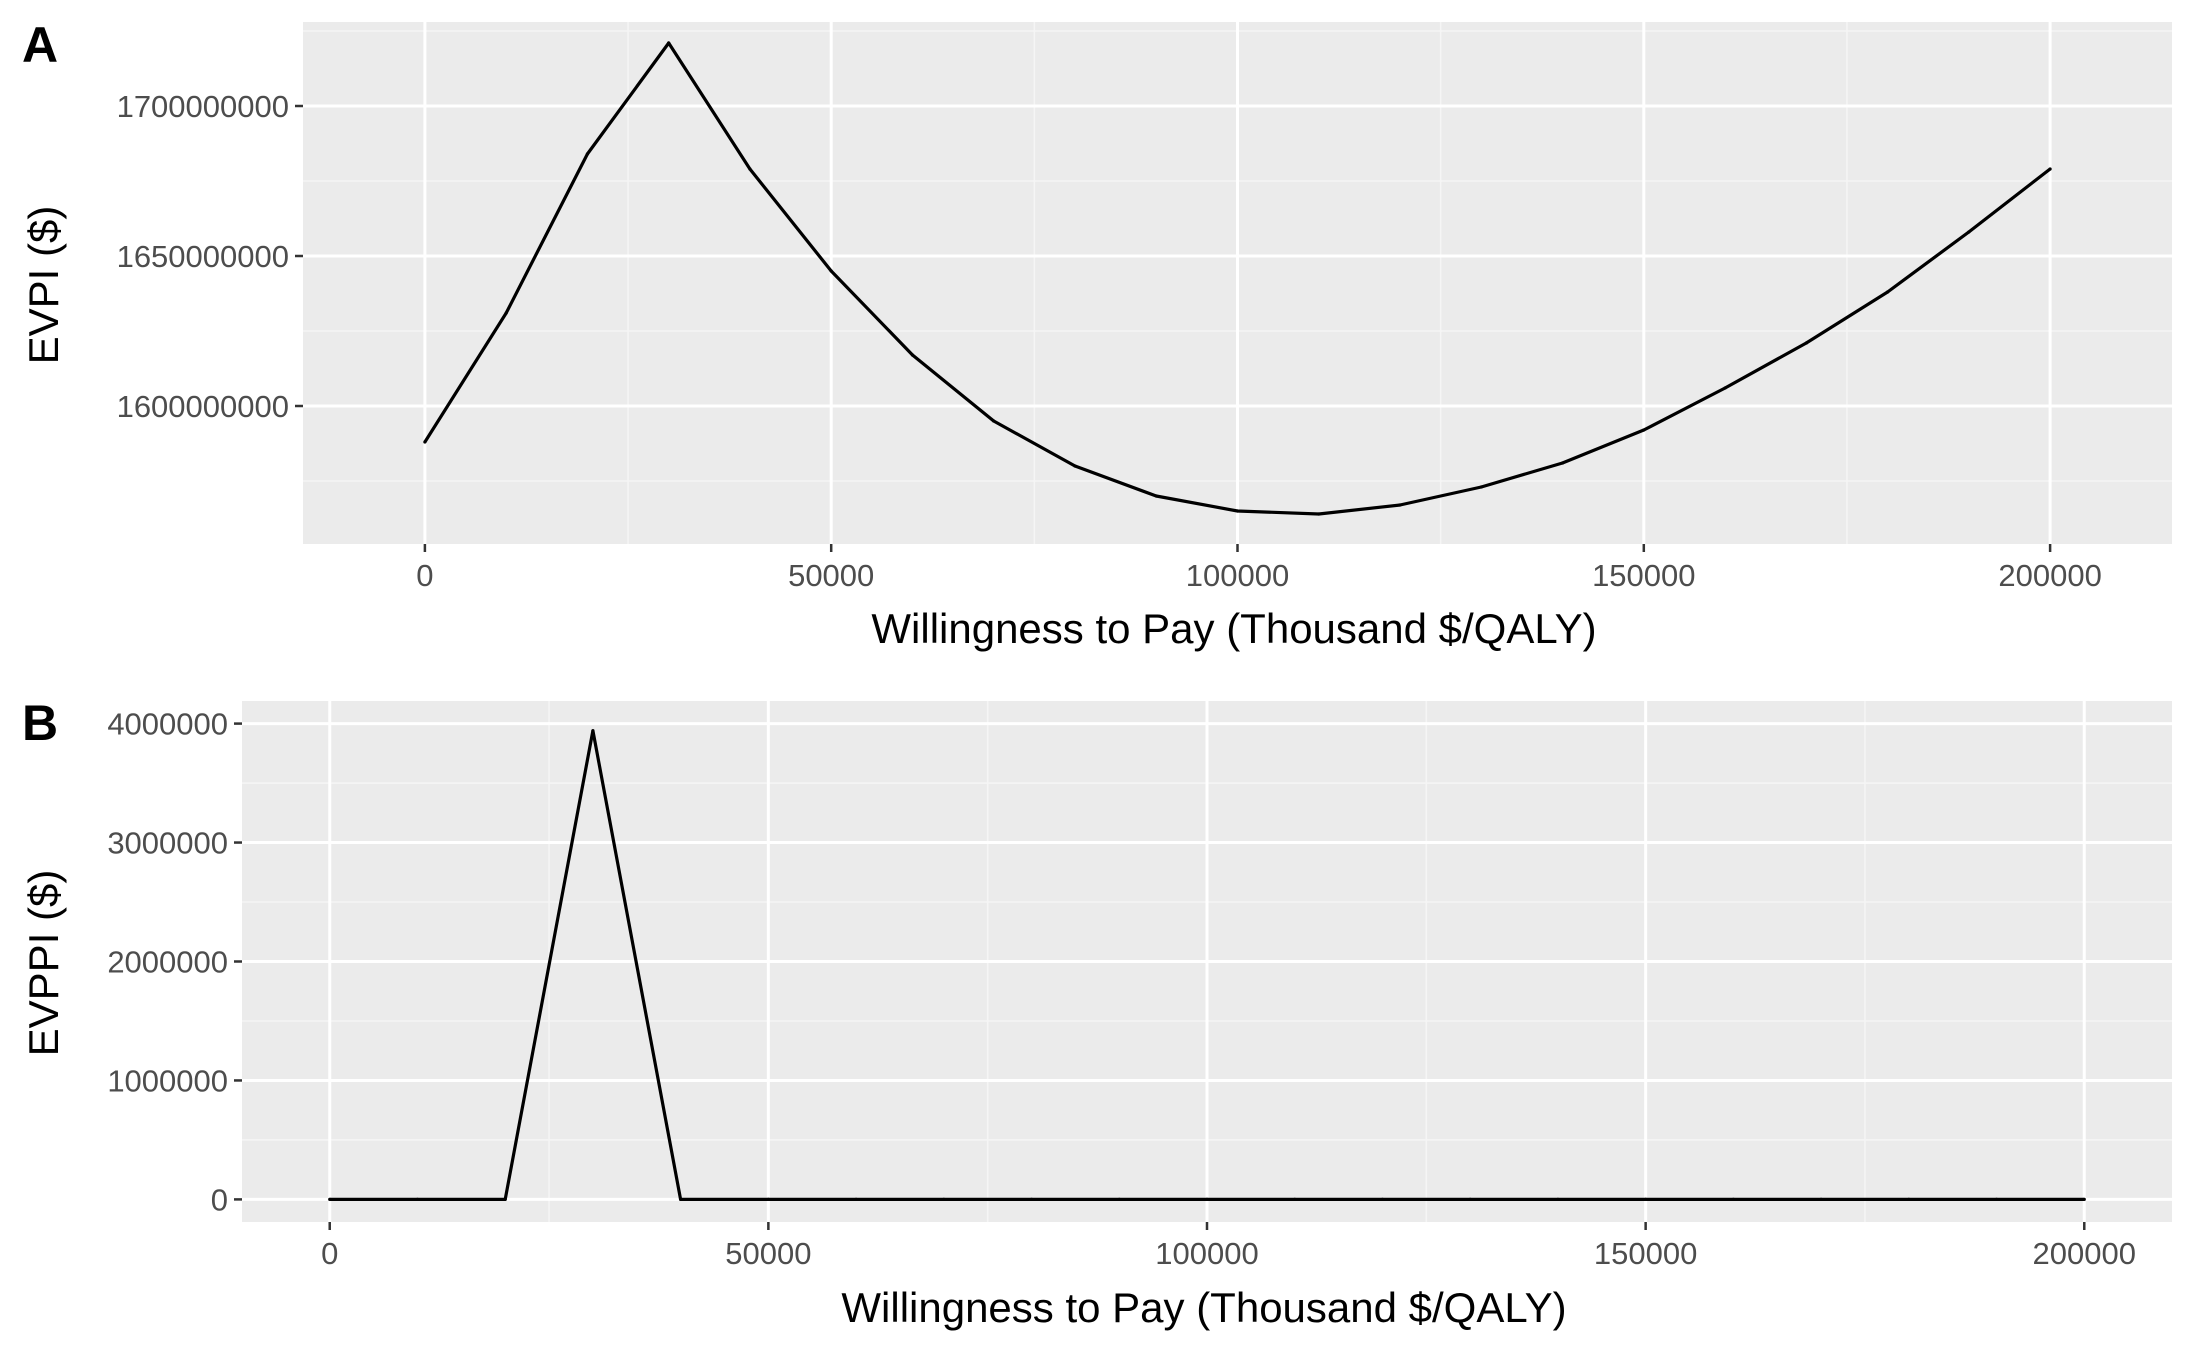 The width and height of the screenshot is (2187, 1351). What do you see at coordinates (43, 285) in the screenshot?
I see `y-axis-title-a: EVPI ($)` at bounding box center [43, 285].